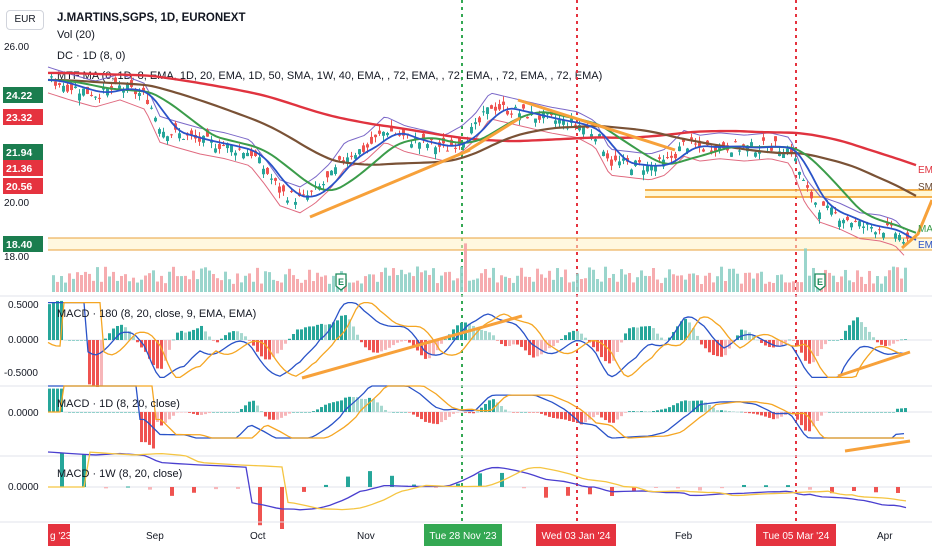 The image size is (932, 550). Describe the element at coordinates (885, 536) in the screenshot. I see `time-label-apr: Apr` at that location.